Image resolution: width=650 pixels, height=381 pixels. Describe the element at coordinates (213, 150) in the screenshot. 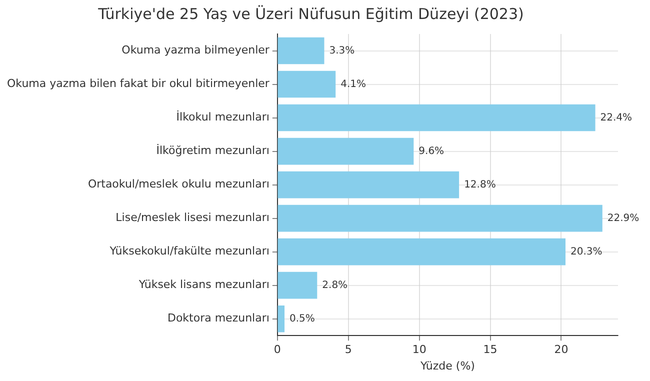

I see `y-tick-label: İlköğretim mezunları` at that location.